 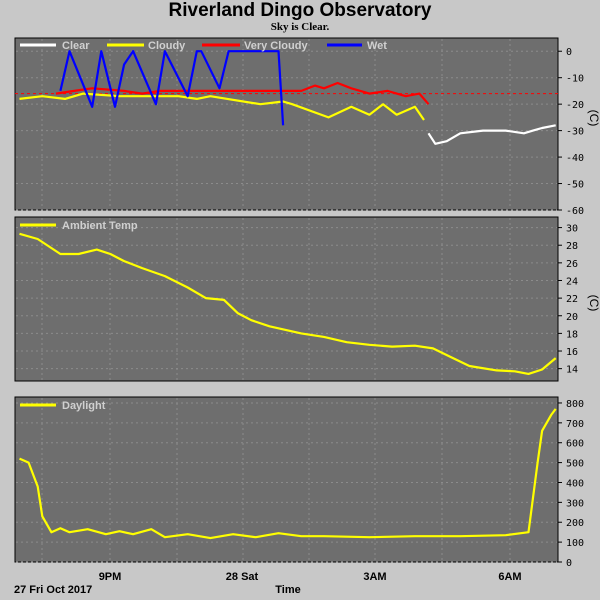 I want to click on daylight-y-ticks: 800 700 600 500 400 300 200 100 0, so click(x=571, y=484).